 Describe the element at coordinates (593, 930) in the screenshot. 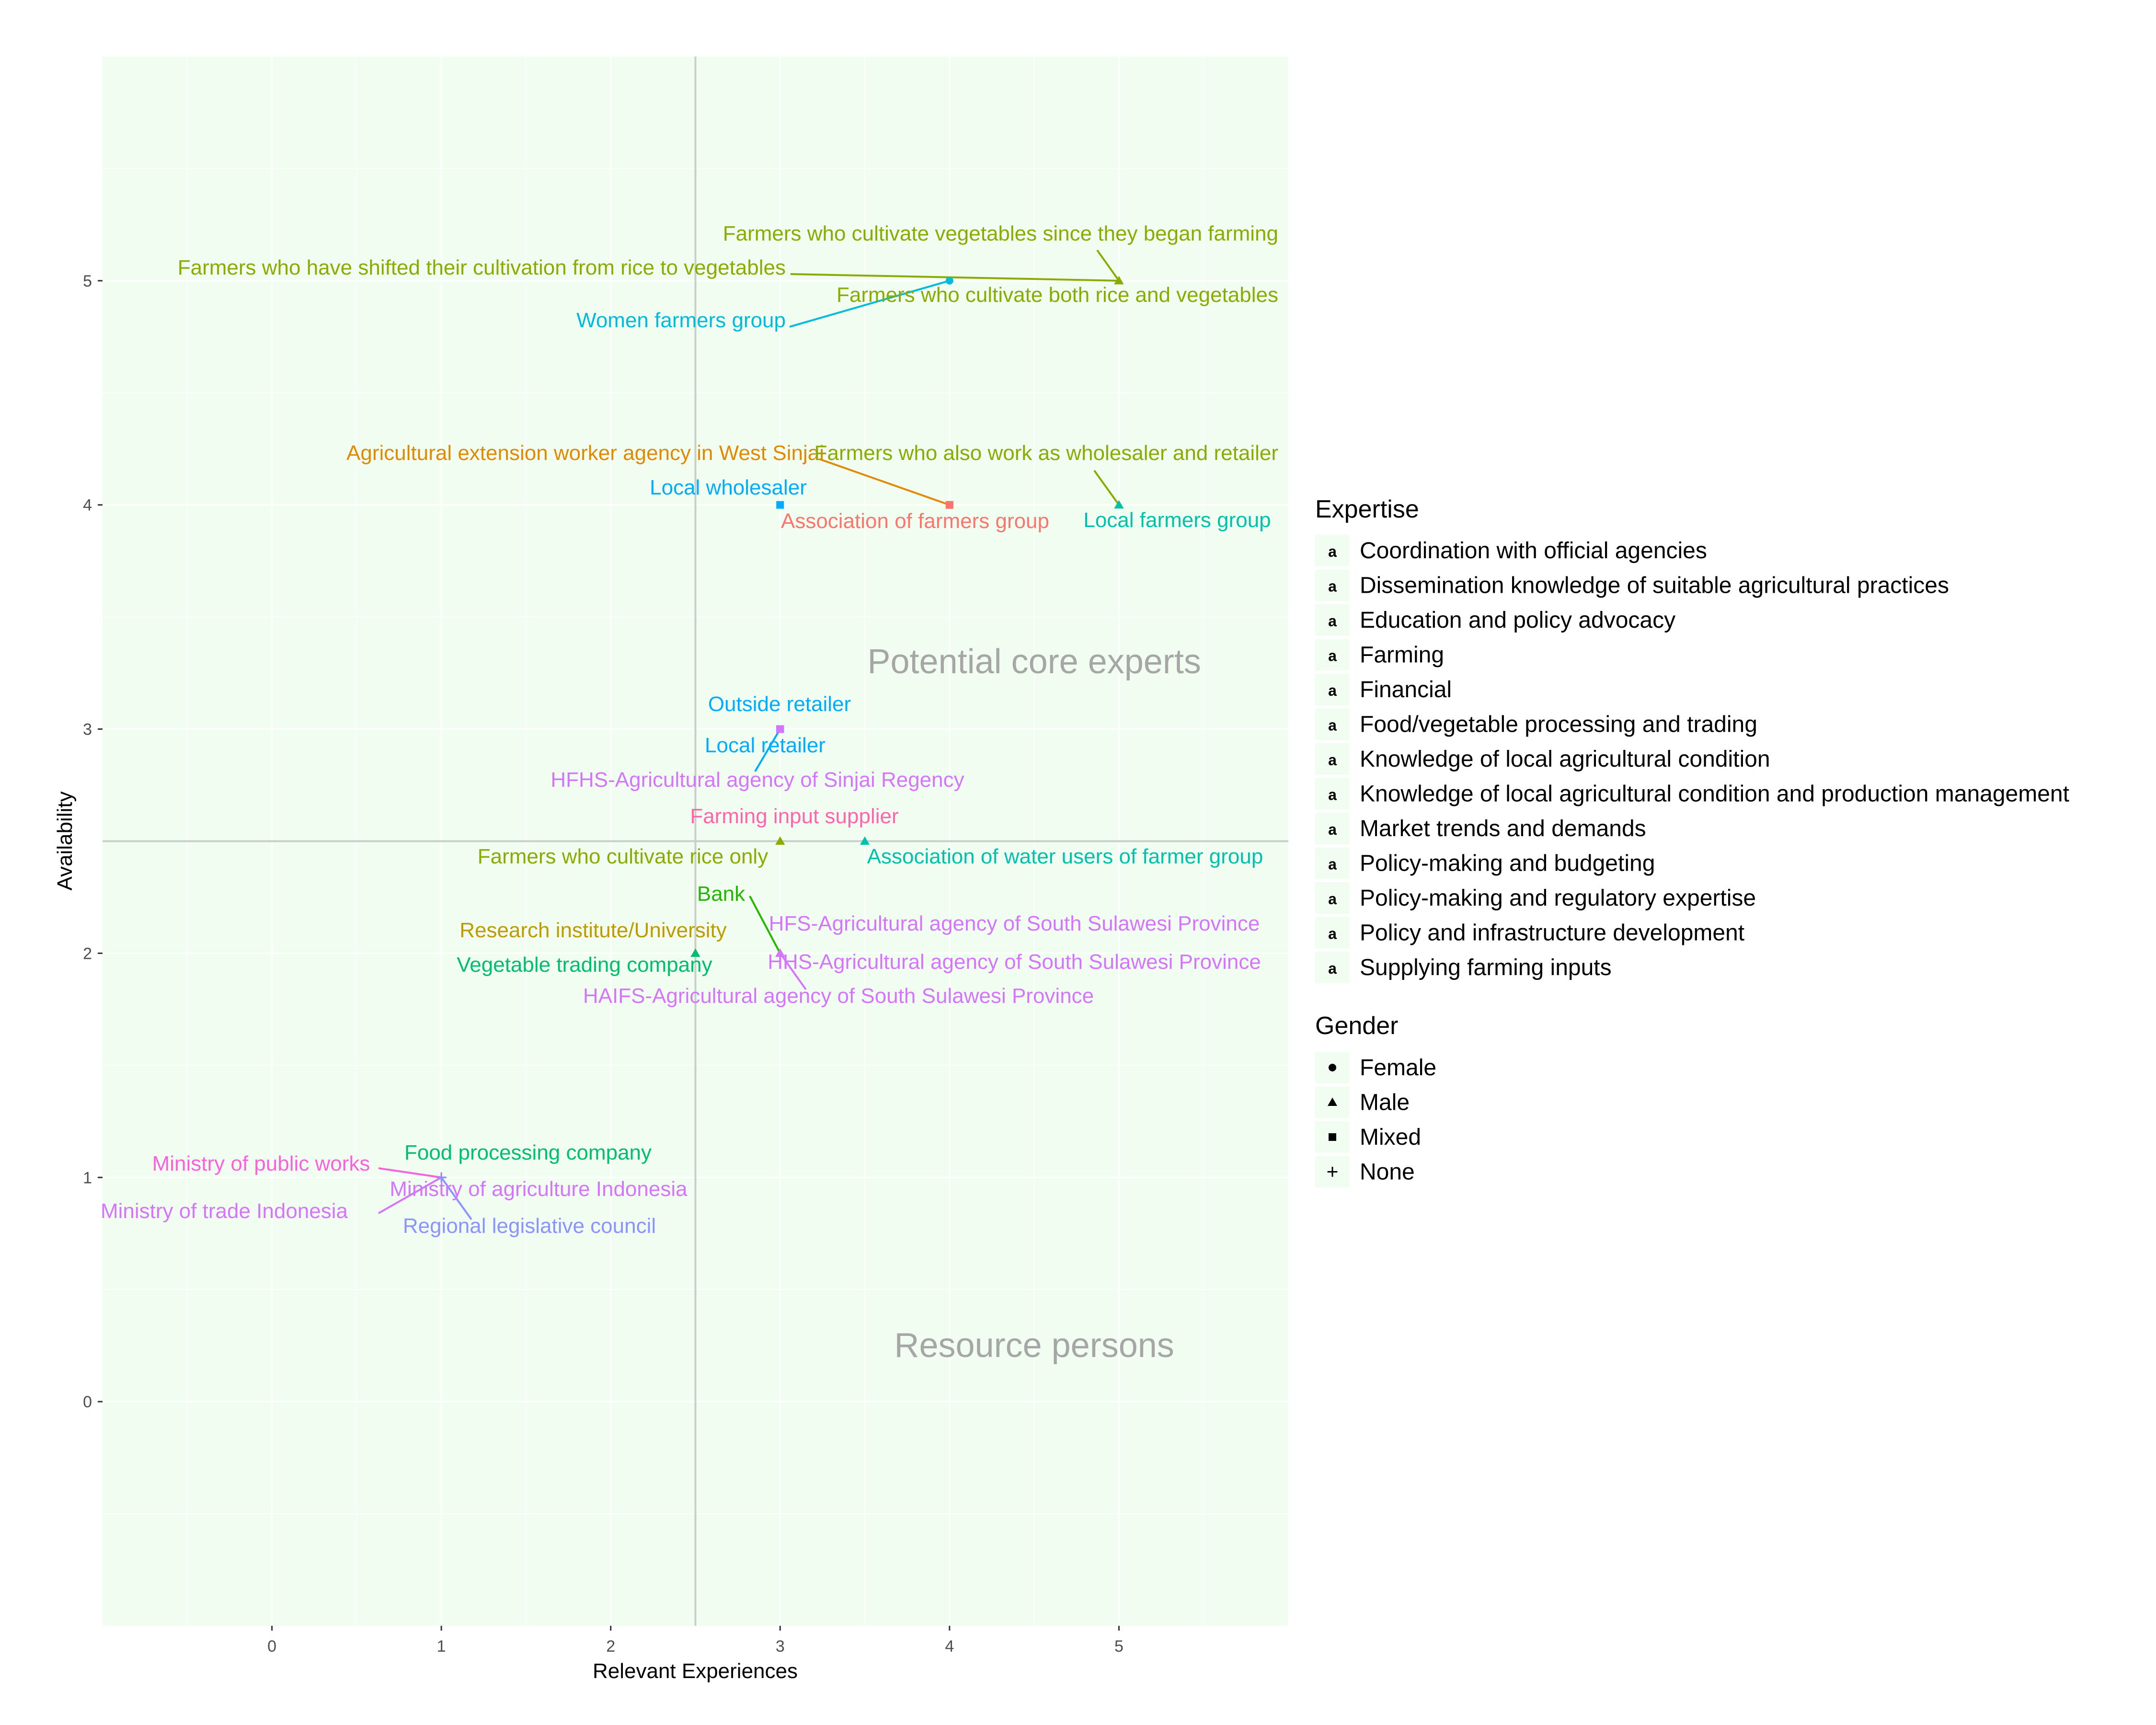

I see `point-label: Research institute/University` at that location.